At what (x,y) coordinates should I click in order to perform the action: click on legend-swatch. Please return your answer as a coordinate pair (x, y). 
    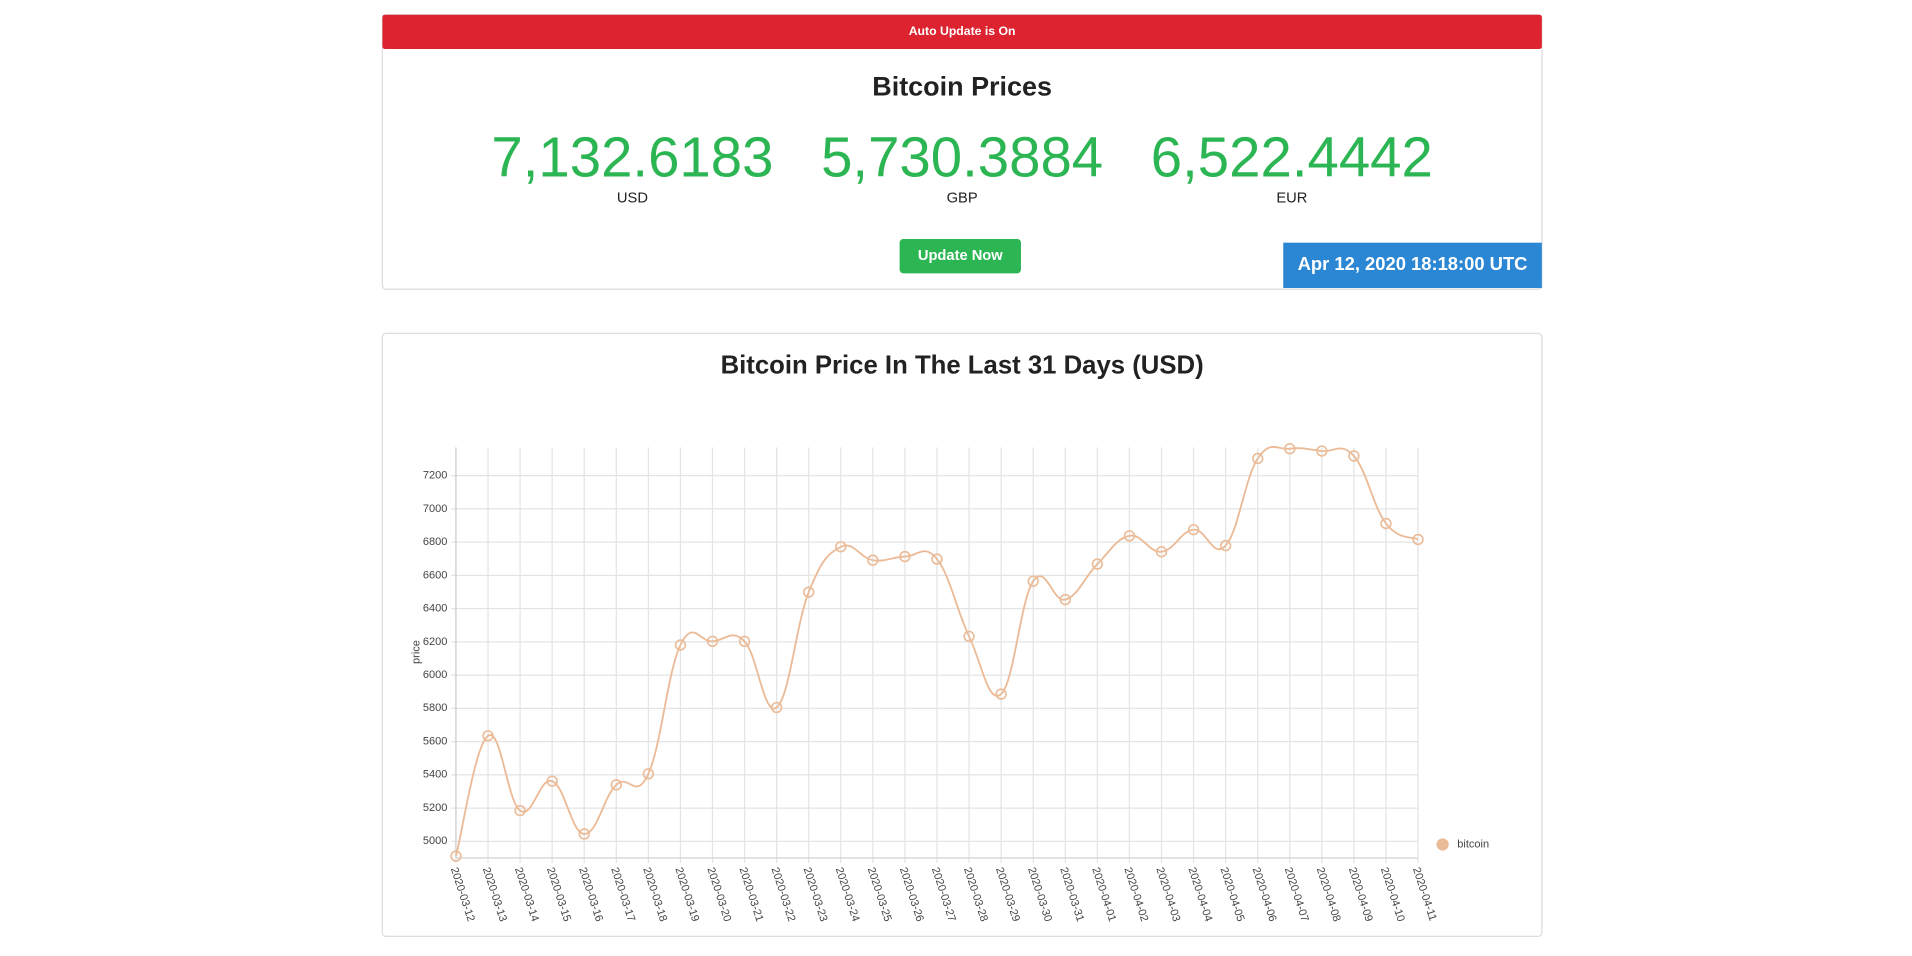
    Looking at the image, I should click on (1442, 844).